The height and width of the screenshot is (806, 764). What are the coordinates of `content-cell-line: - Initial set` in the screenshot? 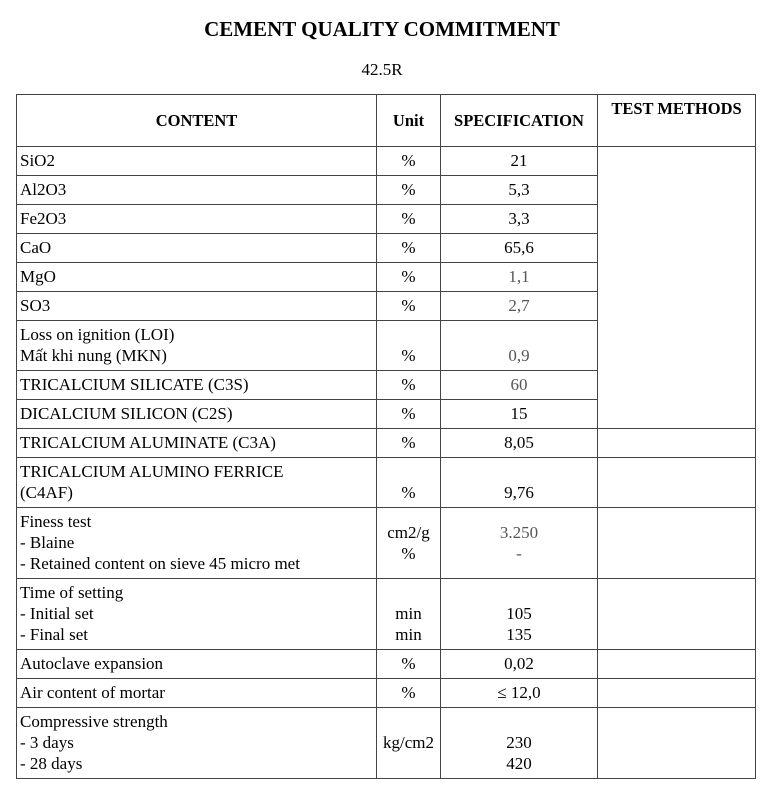 It's located at (57, 613).